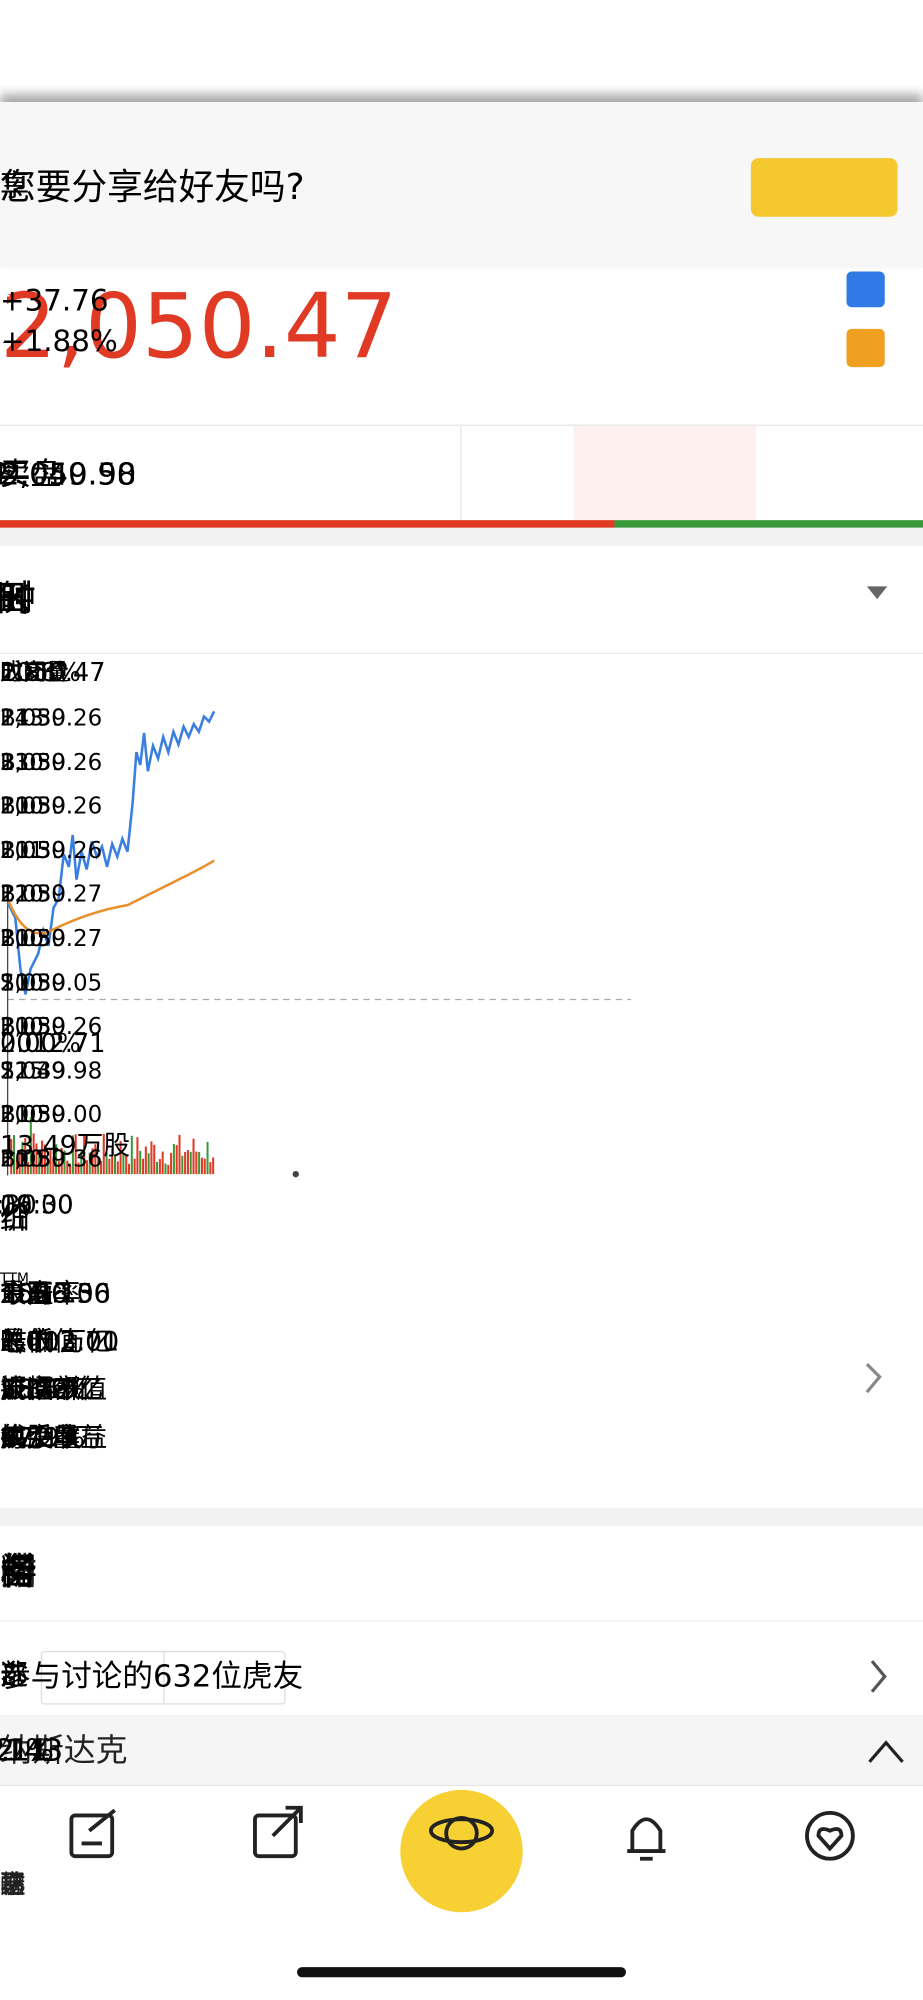  I want to click on banner-text: 您要分享给好友吗?, so click(152, 186).